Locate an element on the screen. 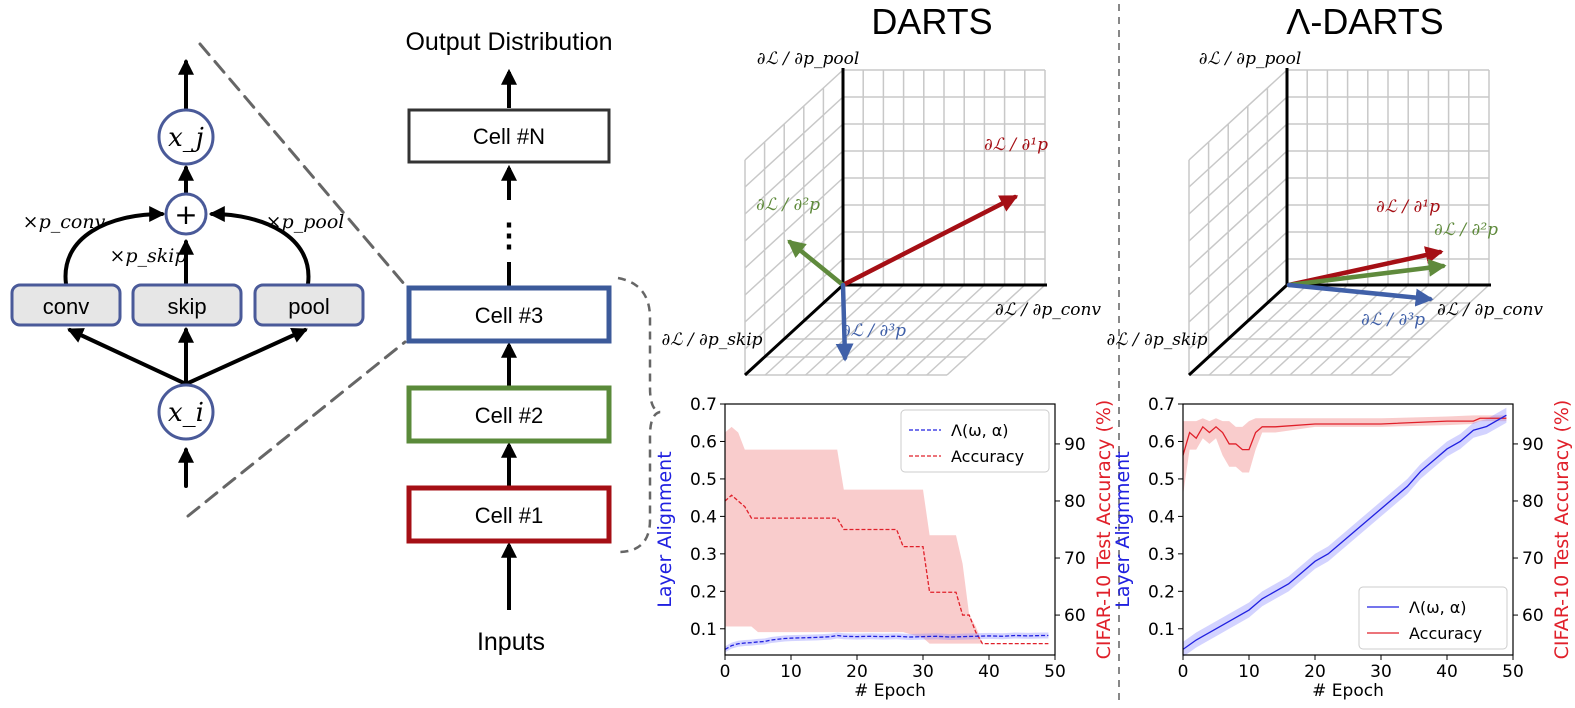 The height and width of the screenshot is (708, 1575). edge-conv-sum is located at coordinates (114, 246).